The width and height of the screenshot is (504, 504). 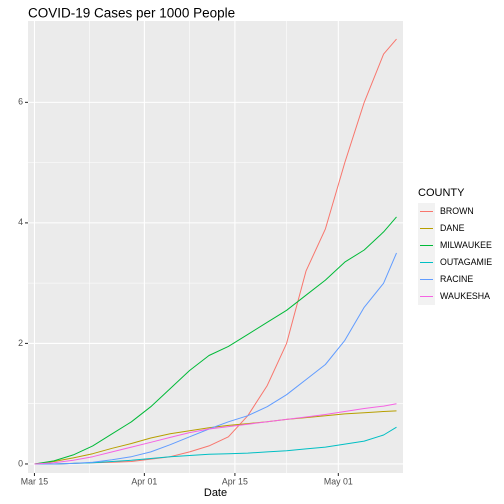 I want to click on x-tick-label: May 01, so click(x=338, y=481).